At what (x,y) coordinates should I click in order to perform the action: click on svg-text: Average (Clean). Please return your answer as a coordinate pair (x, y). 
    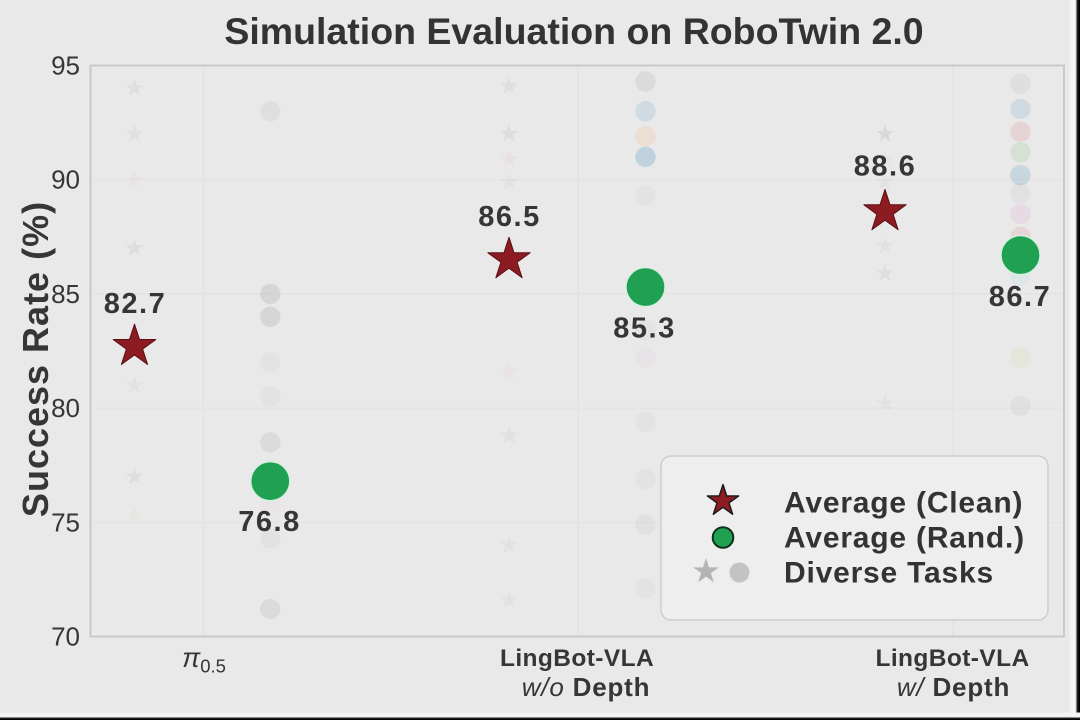
    Looking at the image, I should click on (903, 503).